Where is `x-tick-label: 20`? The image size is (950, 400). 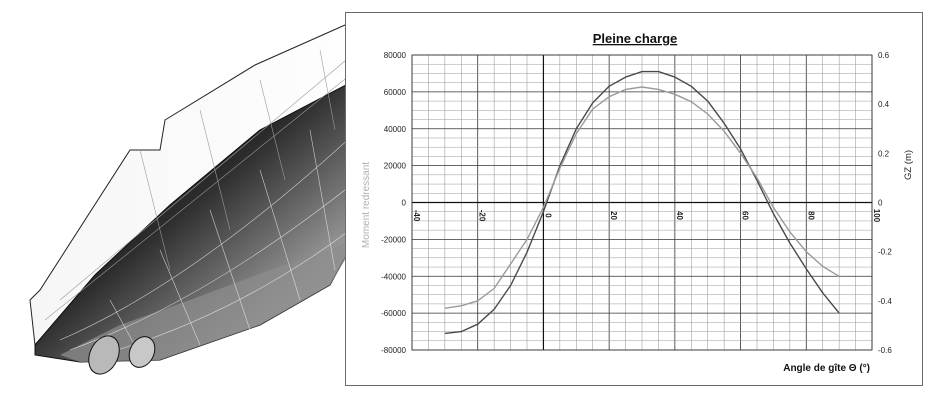
x-tick-label: 20 is located at coordinates (613, 215).